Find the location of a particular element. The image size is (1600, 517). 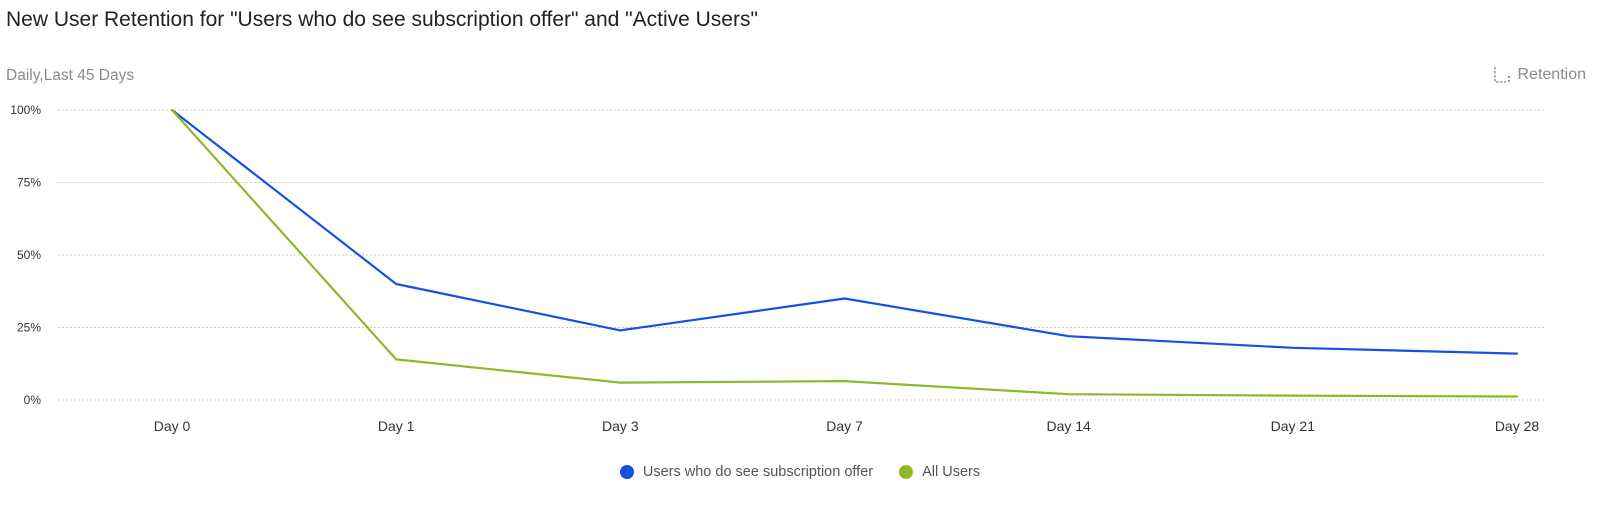

retention-label: Retention is located at coordinates (1552, 74).